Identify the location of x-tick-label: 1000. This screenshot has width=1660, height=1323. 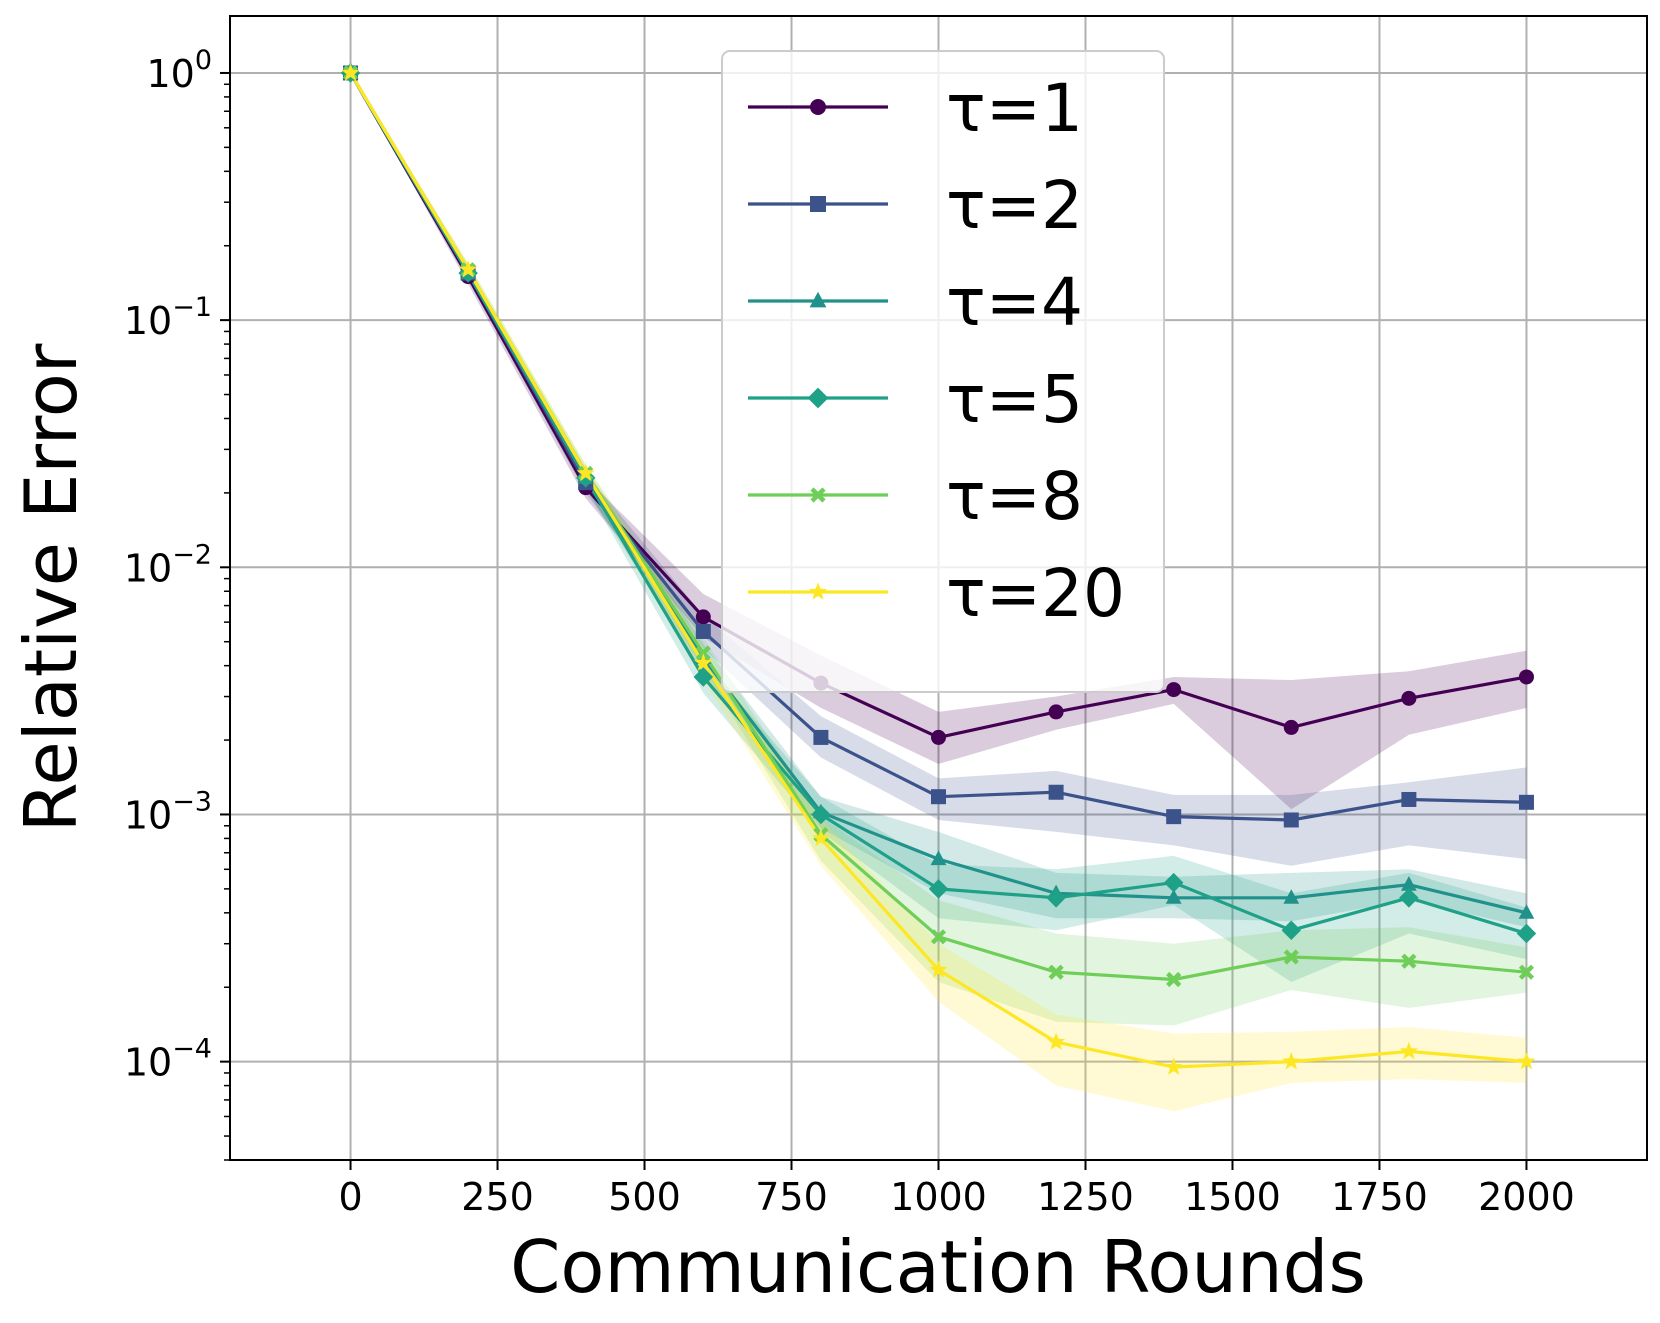
(938, 1197).